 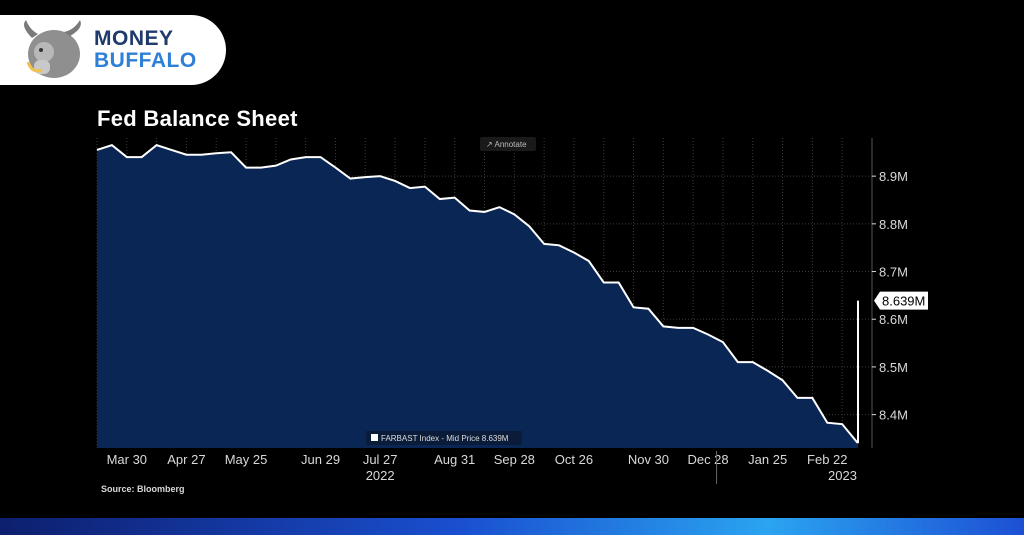 What do you see at coordinates (893, 272) in the screenshot?
I see `y-tick-label: 8.7M` at bounding box center [893, 272].